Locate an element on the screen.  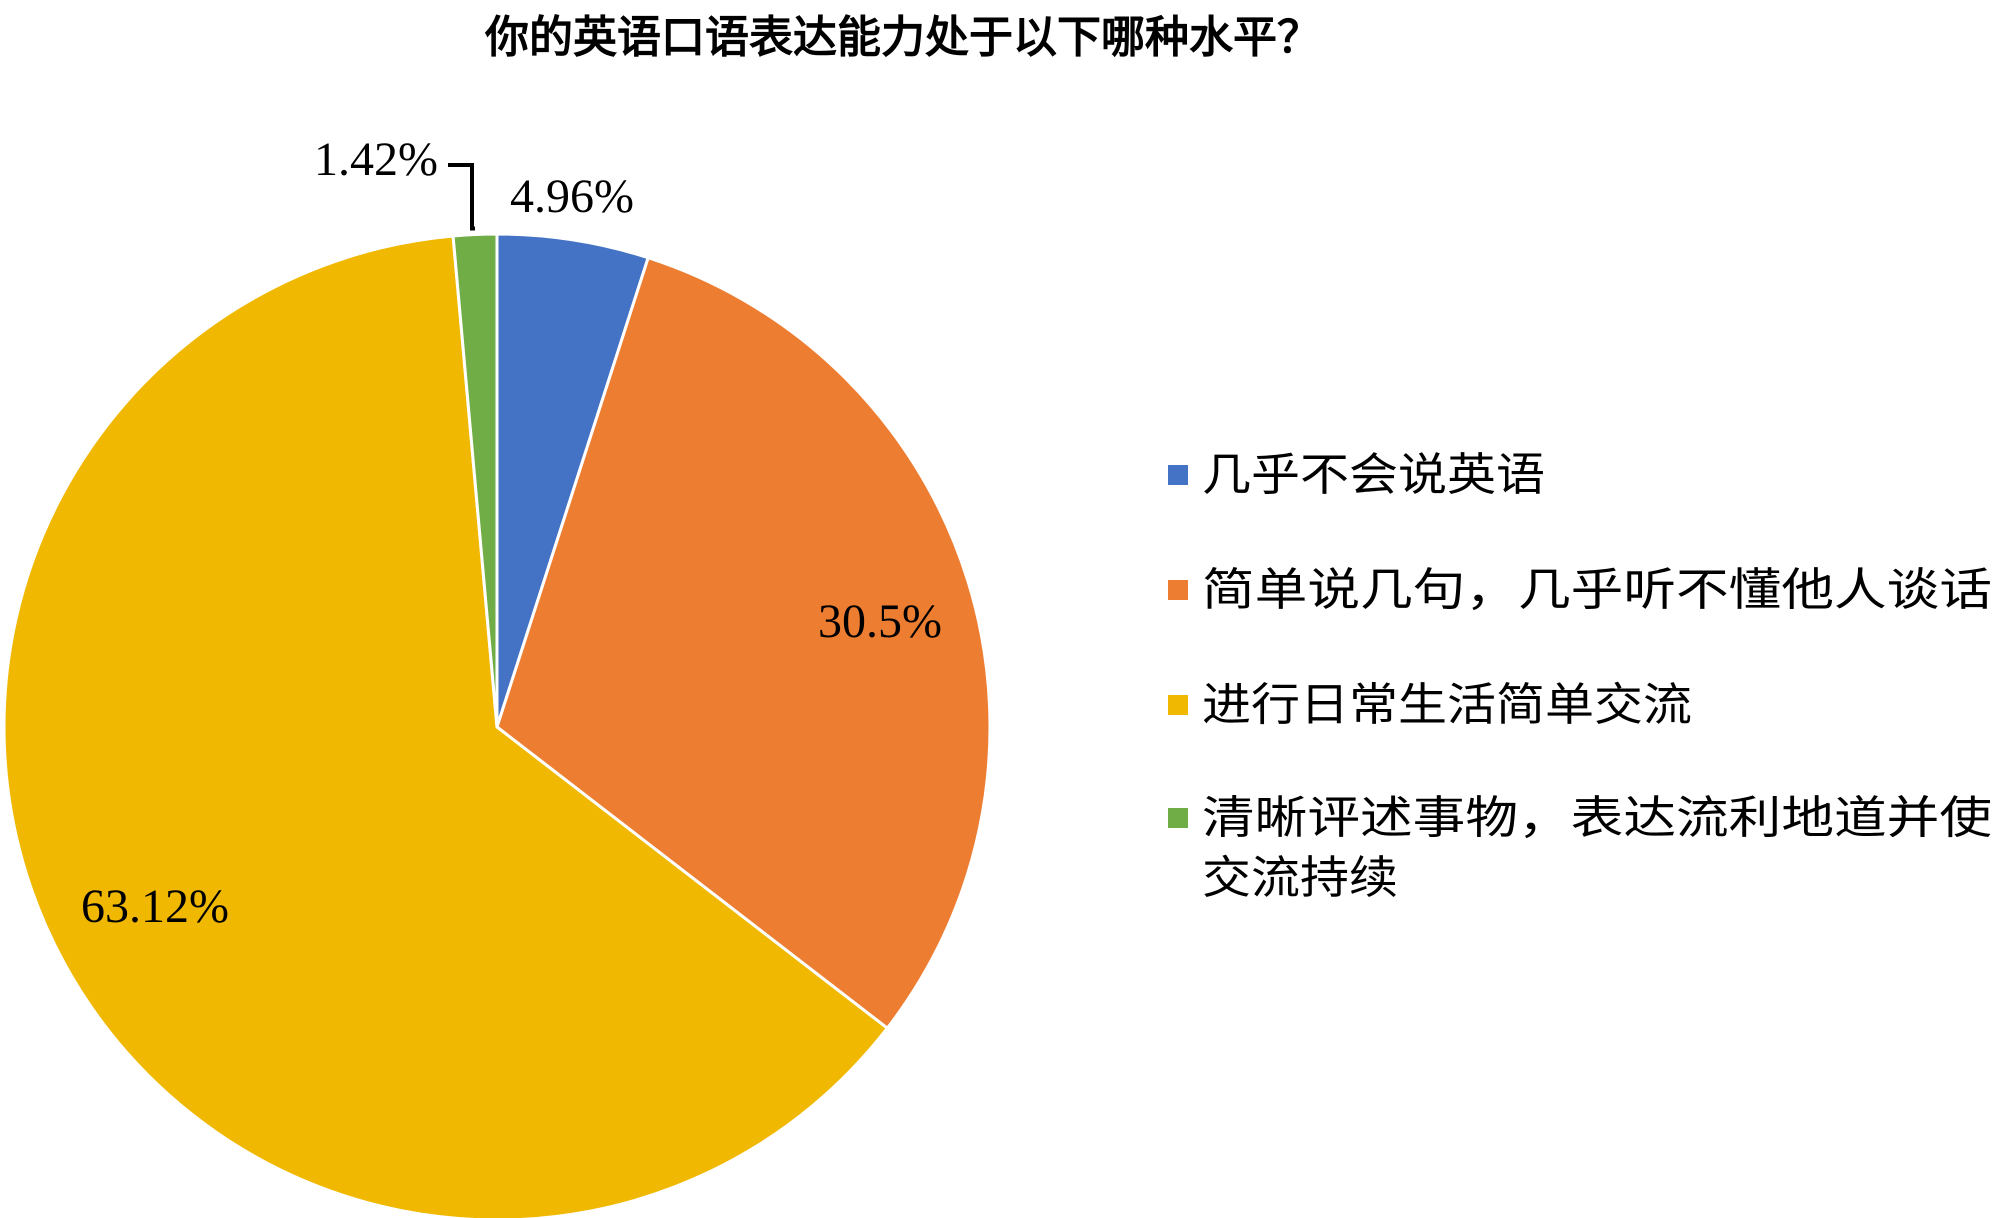
legend-label: 交流持续 is located at coordinates (1300, 877).